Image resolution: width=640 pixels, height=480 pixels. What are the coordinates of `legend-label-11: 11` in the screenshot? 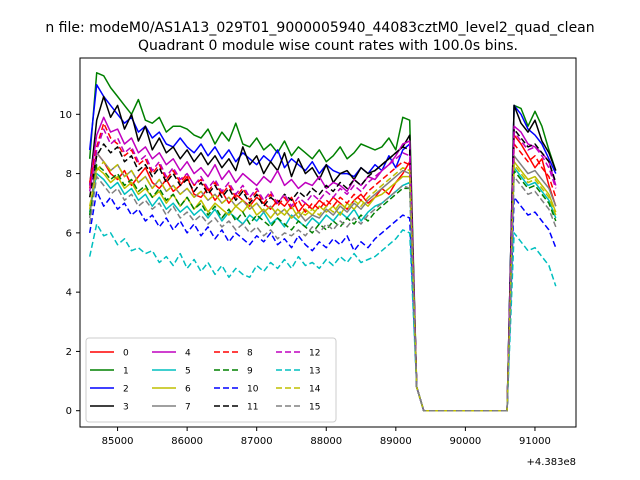 It's located at (252, 408).